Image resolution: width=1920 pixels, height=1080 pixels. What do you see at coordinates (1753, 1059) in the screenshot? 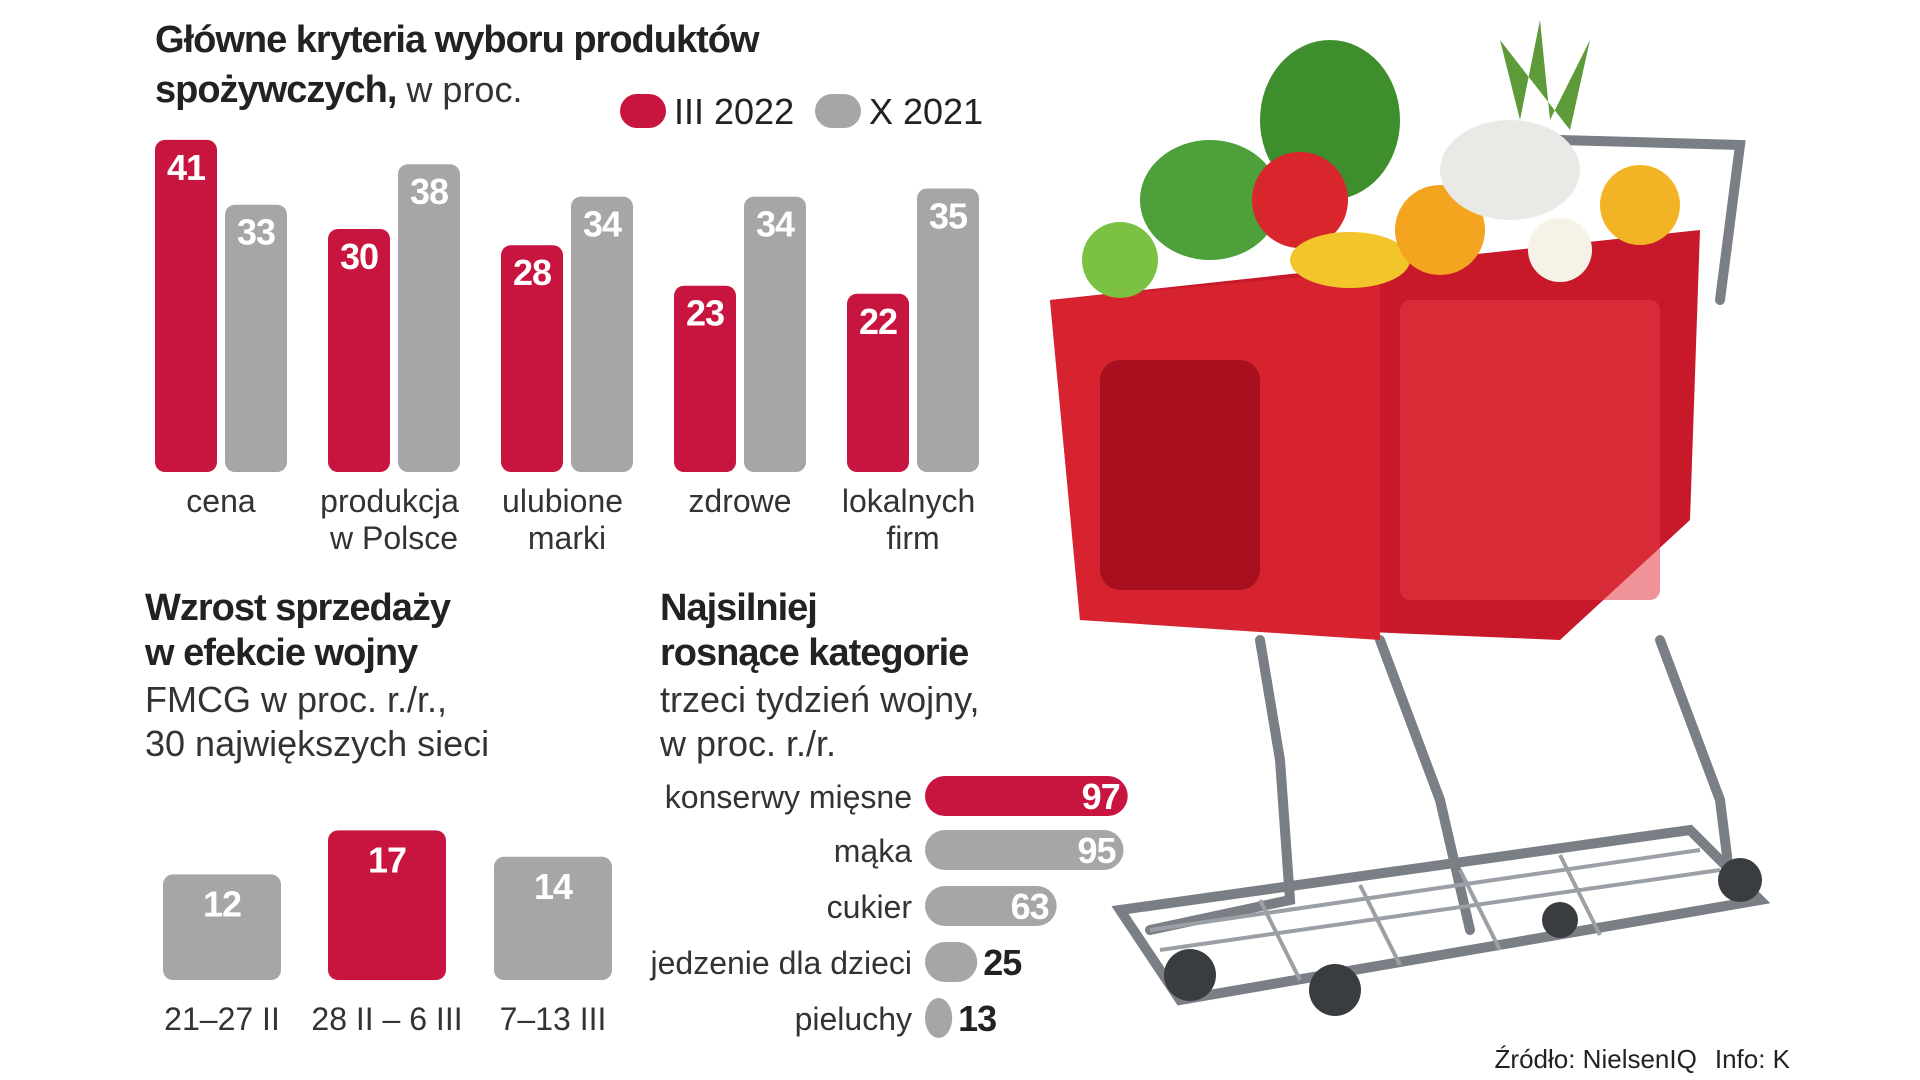
I see `credit: Info: K` at bounding box center [1753, 1059].